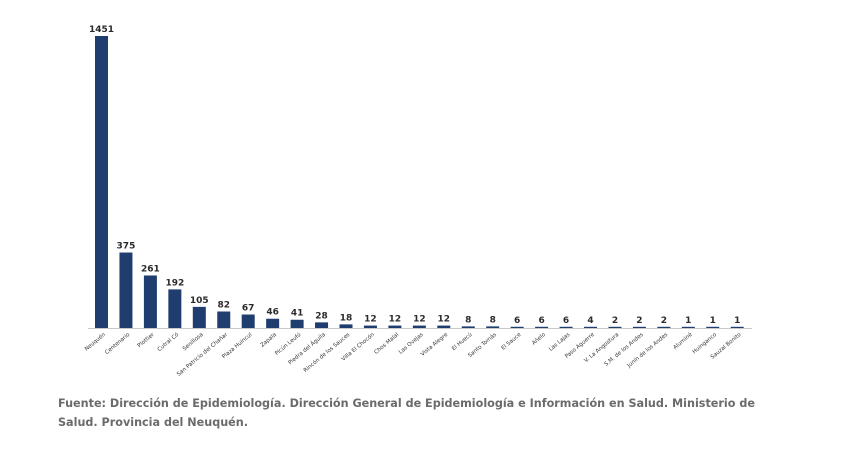  I want to click on value-label-16: 8, so click(468, 320).